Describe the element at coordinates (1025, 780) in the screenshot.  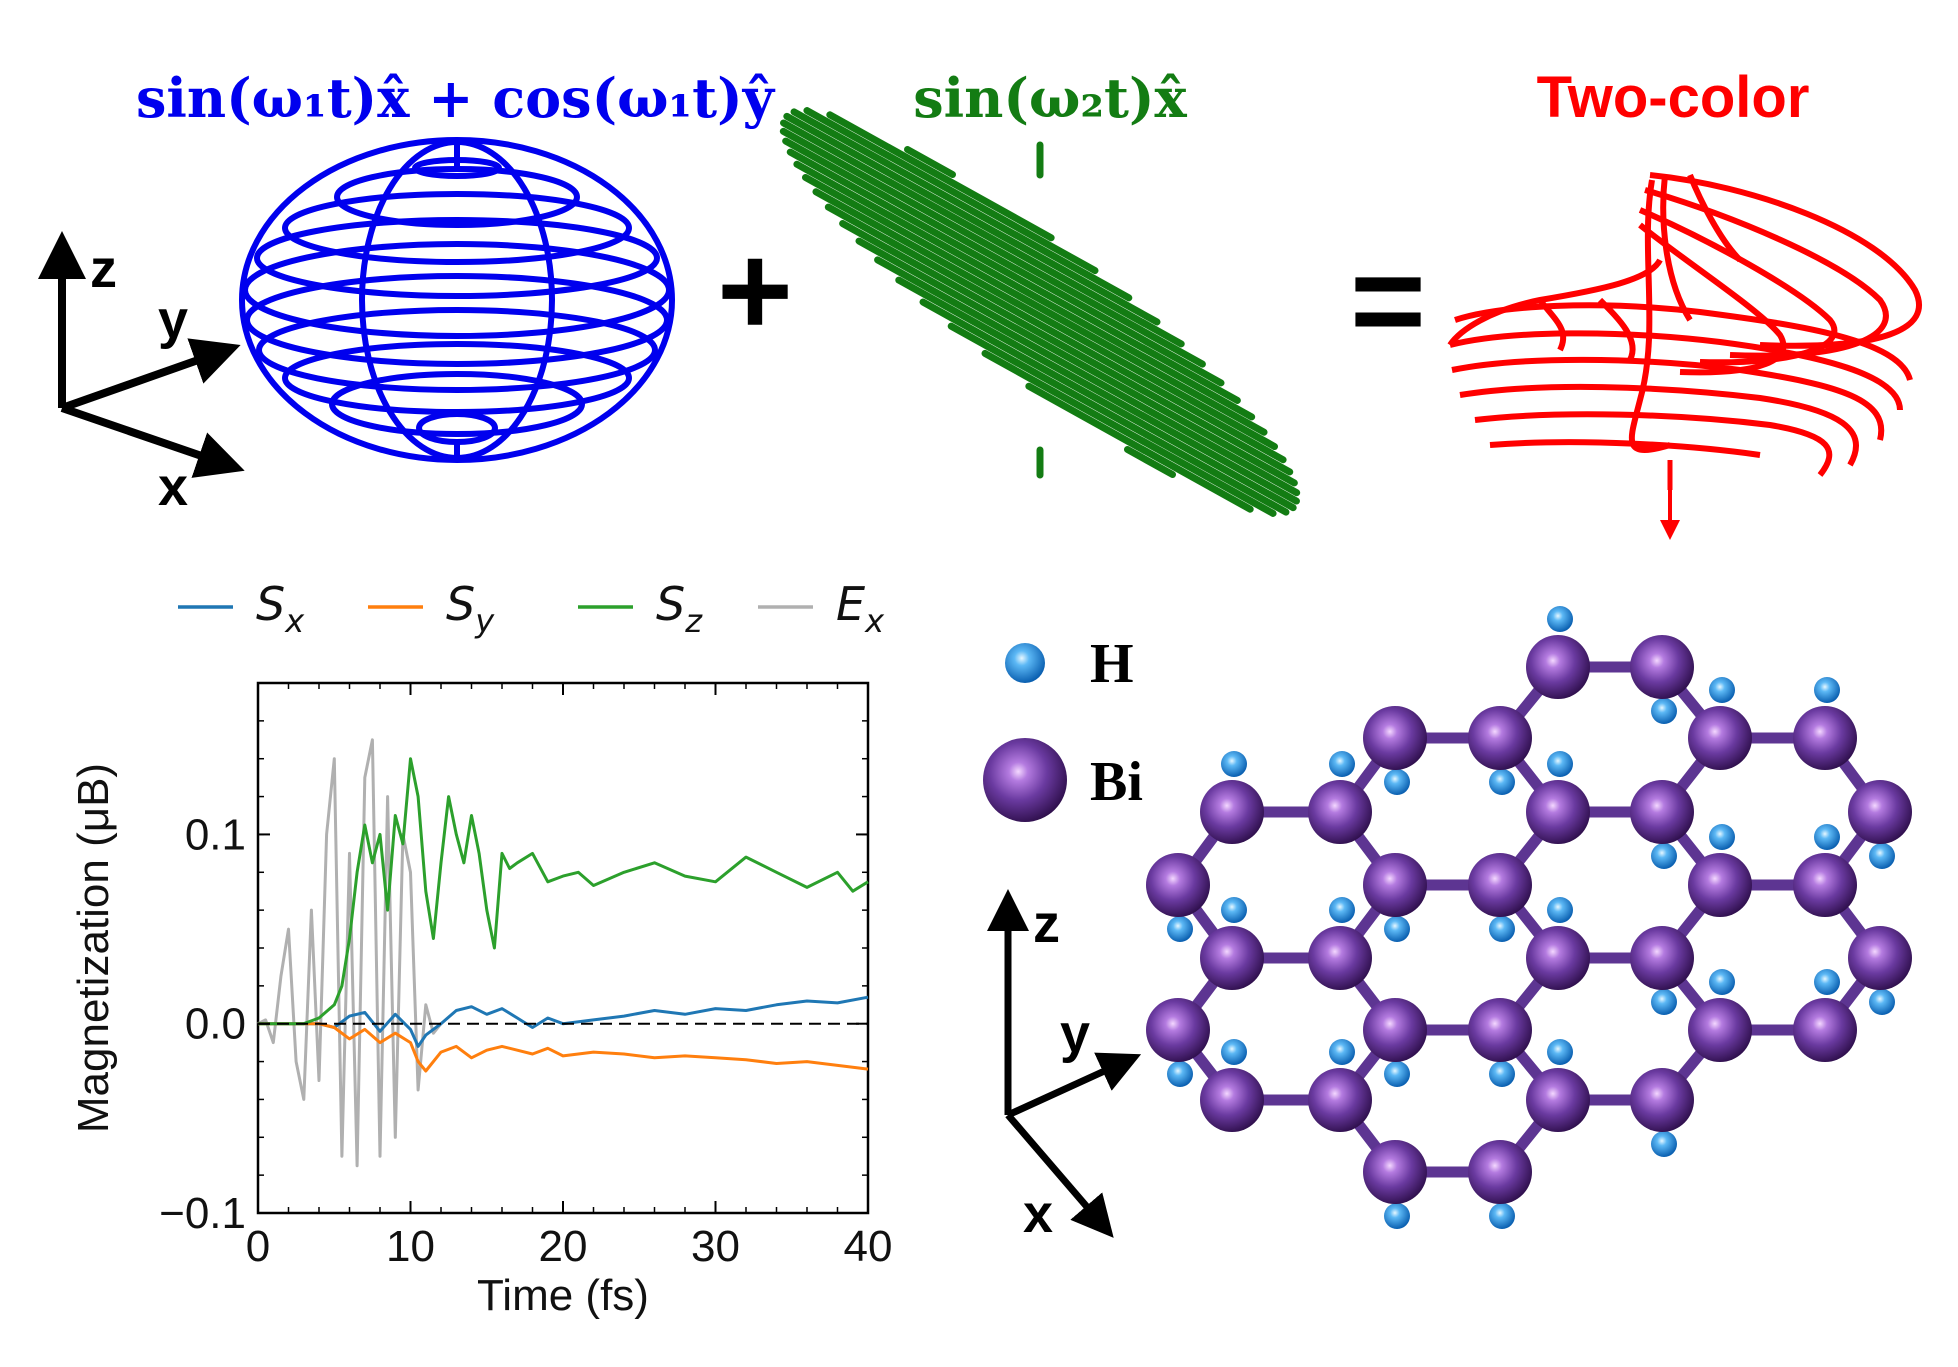
I see `legend-bismuth-sphere` at that location.